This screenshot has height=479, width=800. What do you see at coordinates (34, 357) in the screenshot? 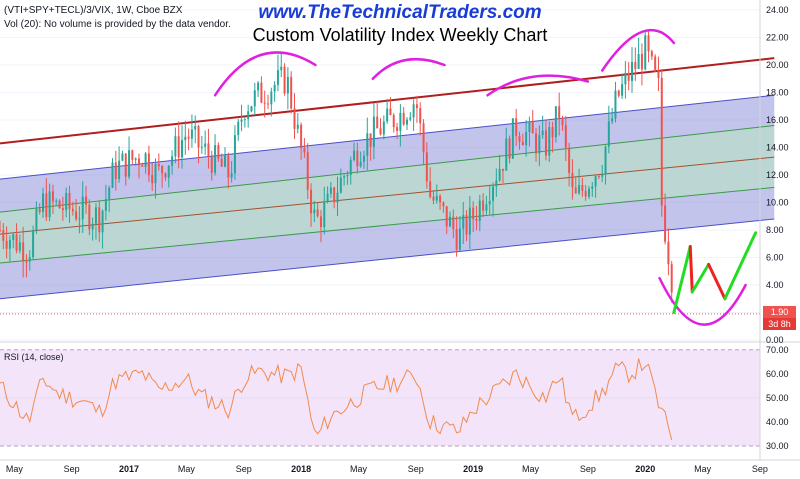
I see `rsi-label: RSI (14, close)` at bounding box center [34, 357].